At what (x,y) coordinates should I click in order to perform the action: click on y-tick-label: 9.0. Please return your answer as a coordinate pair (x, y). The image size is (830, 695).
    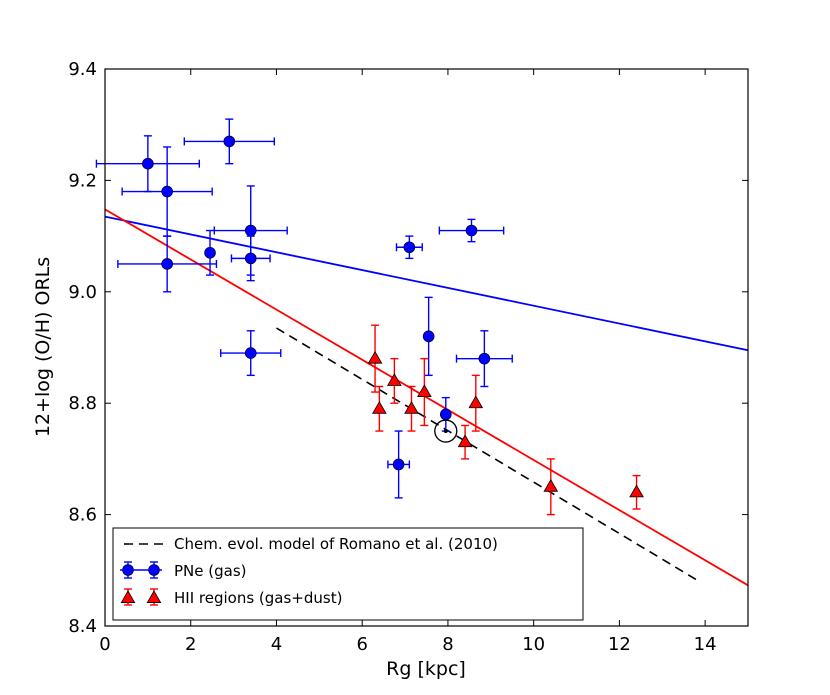
    Looking at the image, I should click on (82, 292).